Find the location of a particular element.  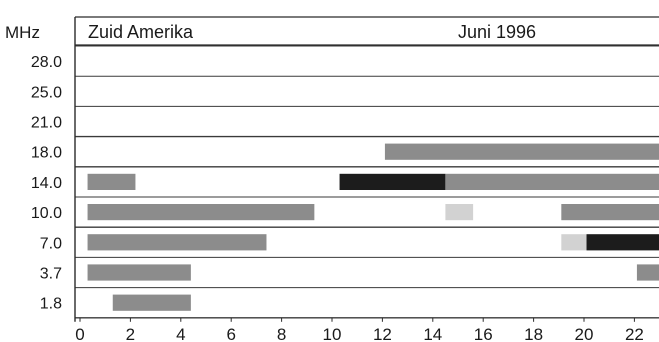

band-label: 3.7 is located at coordinates (51, 274).